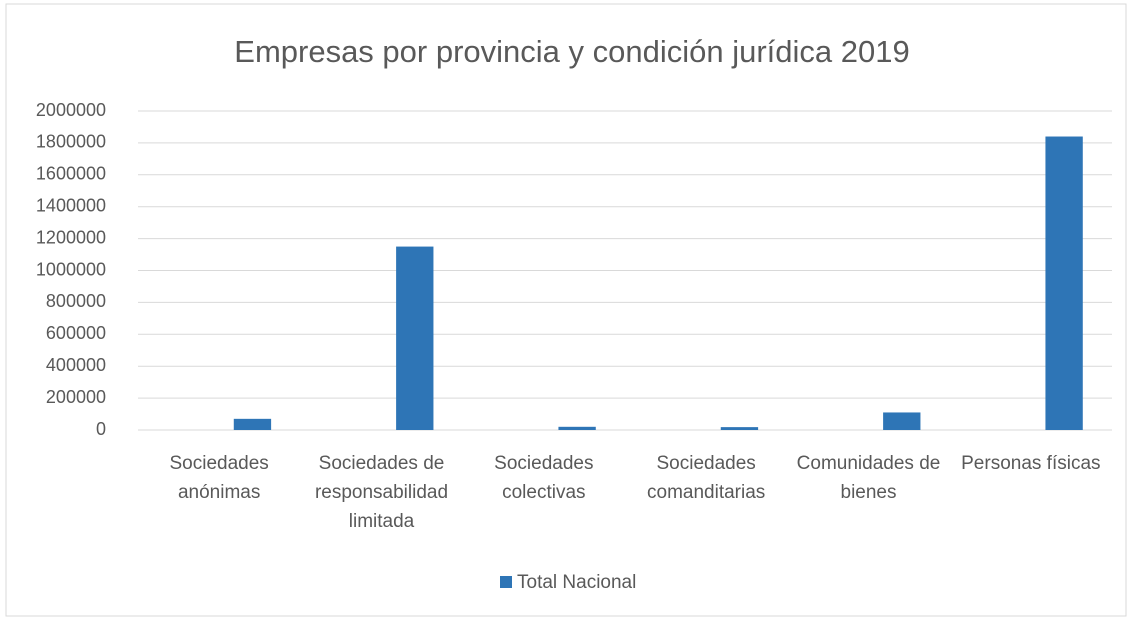  I want to click on legend-label: Total Nacional, so click(576, 582).